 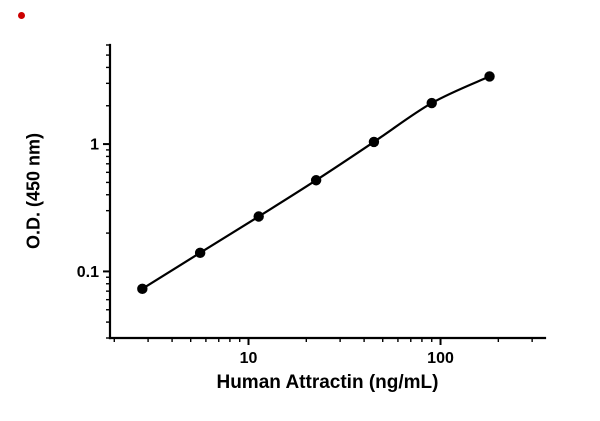 What do you see at coordinates (327, 382) in the screenshot?
I see `x-axis-title: Human Attractin (ng/mL)` at bounding box center [327, 382].